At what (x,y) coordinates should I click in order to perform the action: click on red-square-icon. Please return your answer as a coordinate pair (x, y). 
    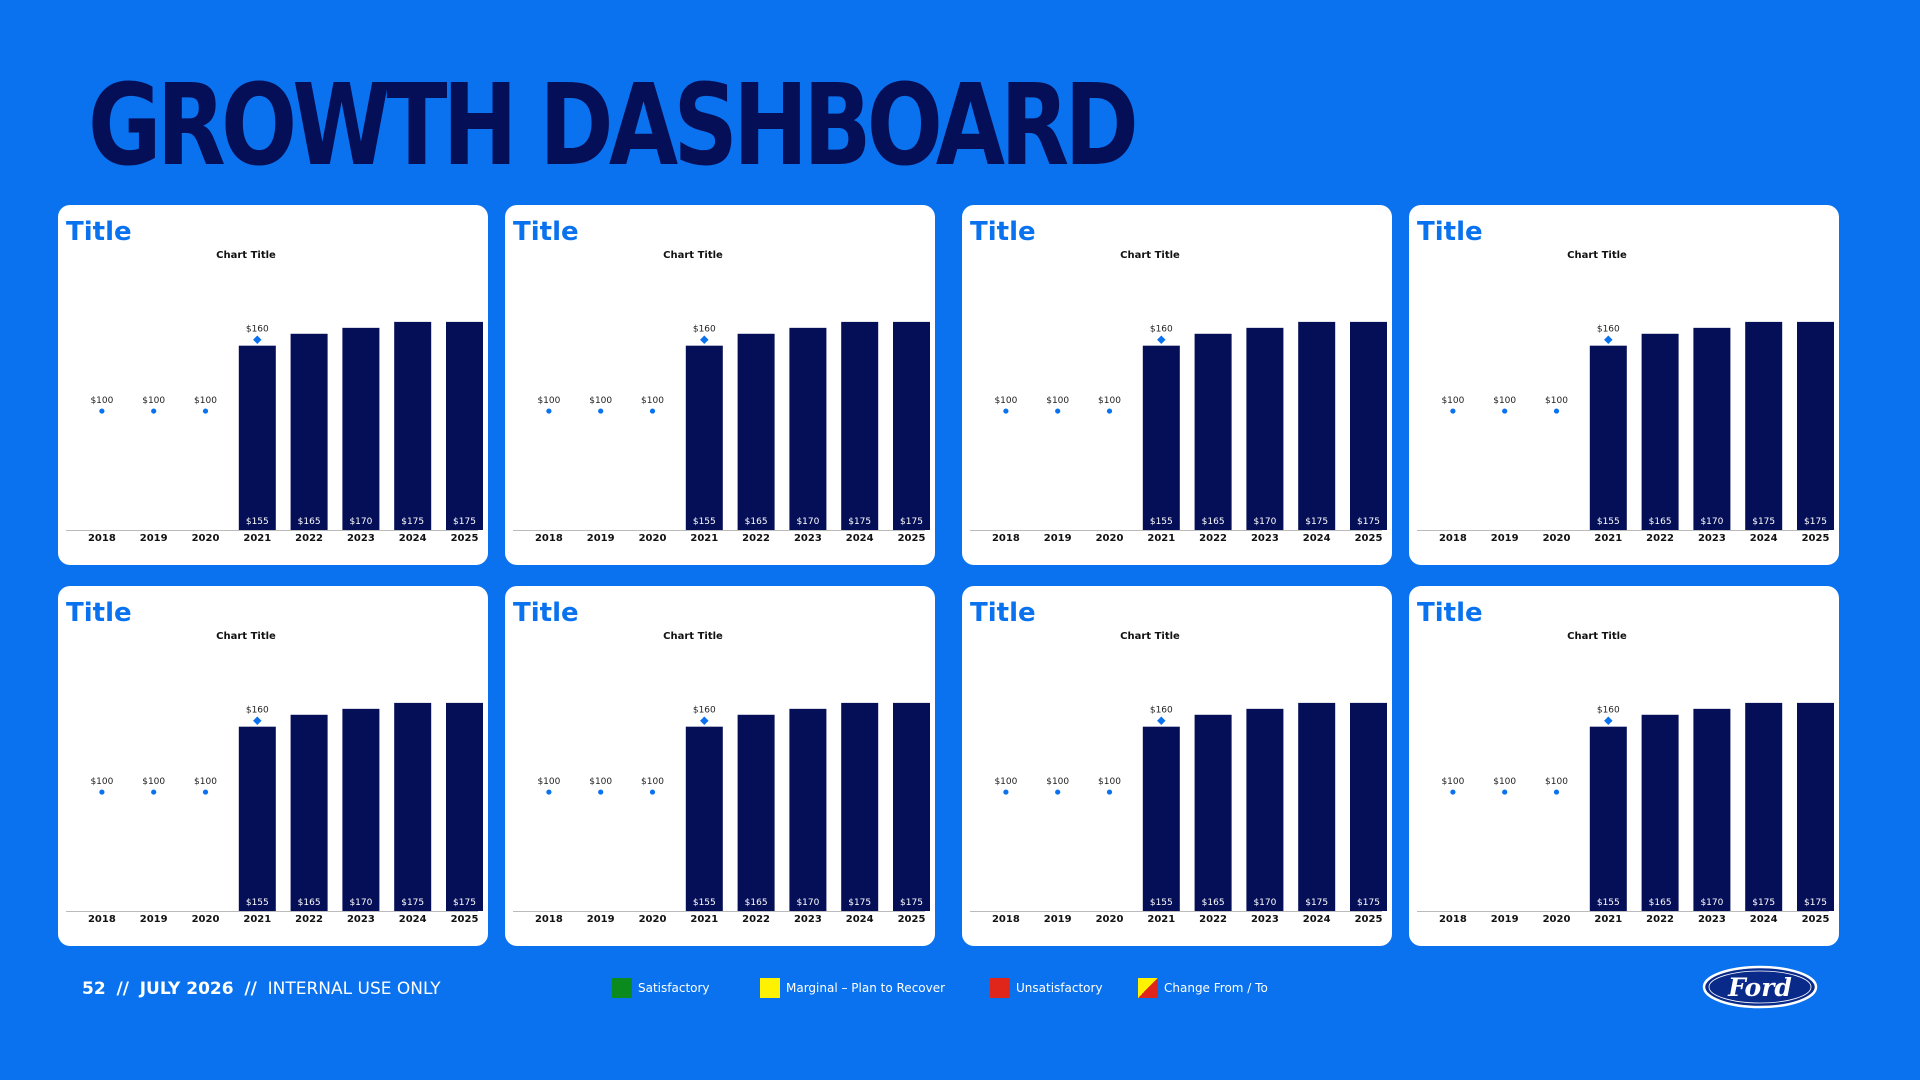
    Looking at the image, I should click on (1000, 988).